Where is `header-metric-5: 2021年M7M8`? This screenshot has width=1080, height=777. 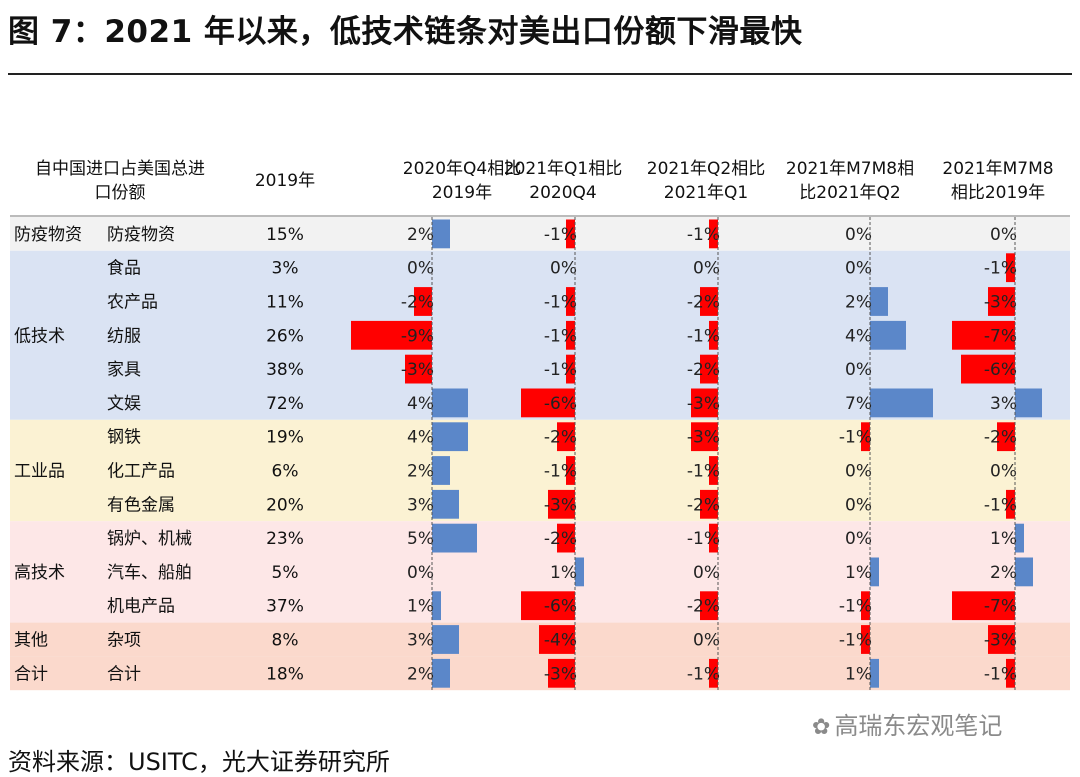
header-metric-5: 2021年M7M8 is located at coordinates (997, 169).